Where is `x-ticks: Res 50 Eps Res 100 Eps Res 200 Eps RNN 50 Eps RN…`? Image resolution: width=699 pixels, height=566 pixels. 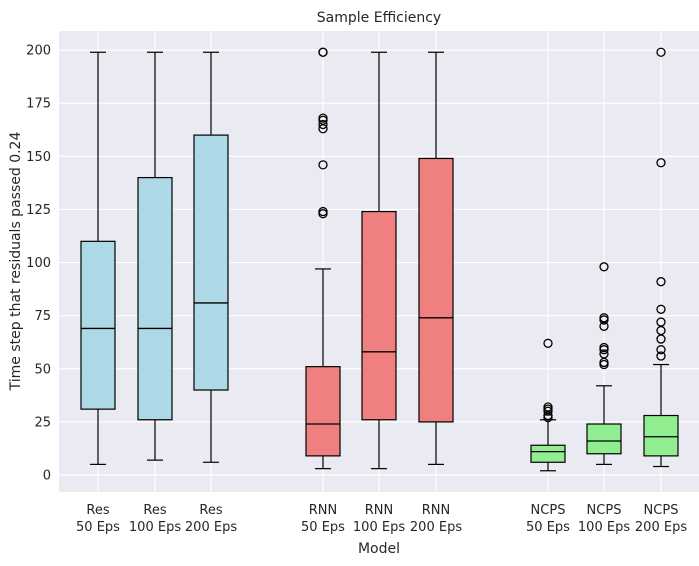 x-ticks: Res 50 Eps Res 100 Eps Res 200 Eps RNN 50 Eps RN… is located at coordinates (381, 519).